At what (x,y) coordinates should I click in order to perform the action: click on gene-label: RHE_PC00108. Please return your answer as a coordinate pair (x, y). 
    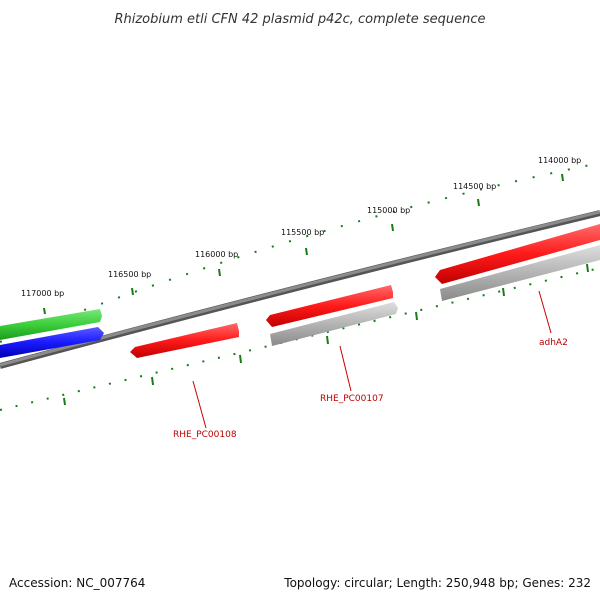
    Looking at the image, I should click on (205, 435).